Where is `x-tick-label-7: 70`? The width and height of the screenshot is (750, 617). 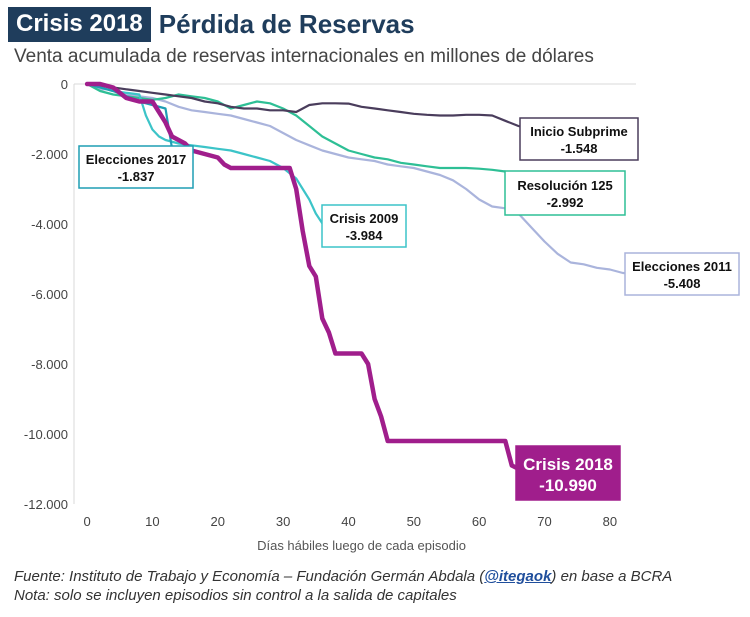
x-tick-label-7: 70 is located at coordinates (544, 521).